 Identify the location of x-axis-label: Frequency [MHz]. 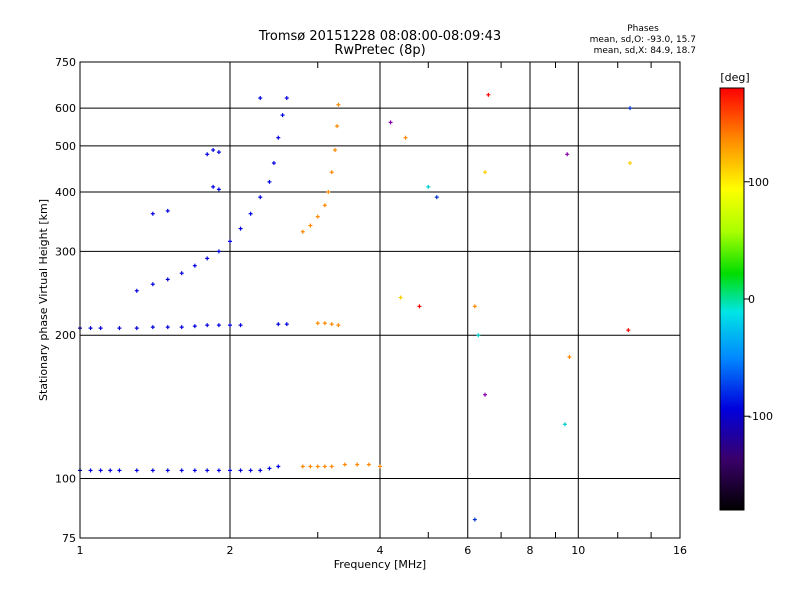
(380, 564).